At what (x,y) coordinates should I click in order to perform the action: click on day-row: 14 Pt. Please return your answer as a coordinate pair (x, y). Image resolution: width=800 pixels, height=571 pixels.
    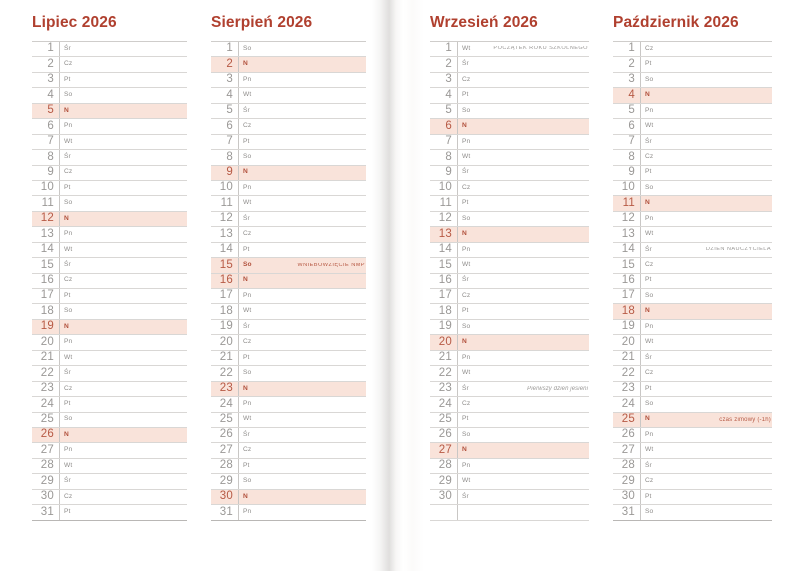
    Looking at the image, I should click on (288, 250).